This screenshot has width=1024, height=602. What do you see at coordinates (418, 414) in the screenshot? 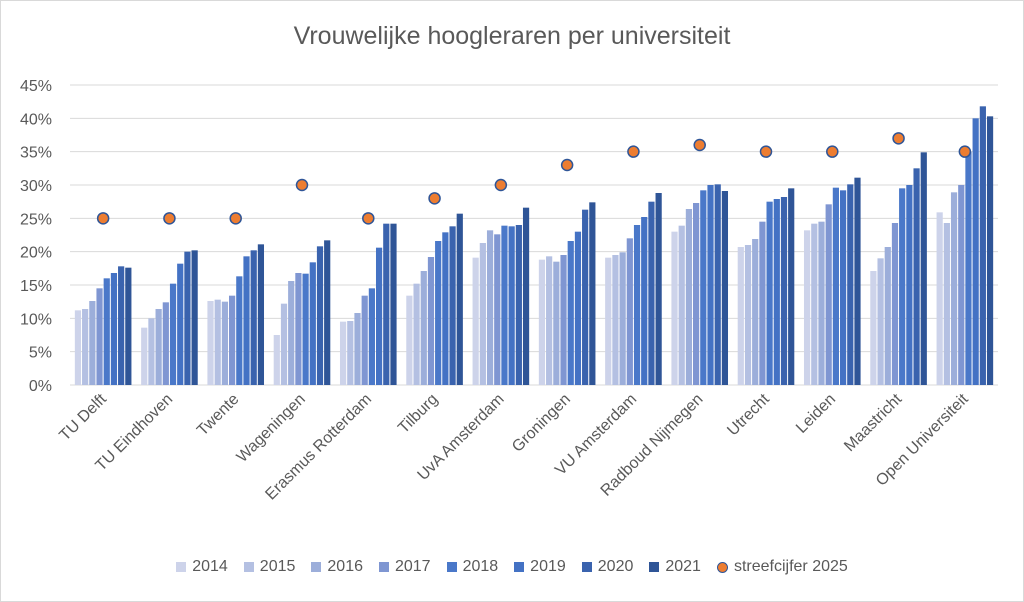
I see `x-tick-label: Tilburg` at bounding box center [418, 414].